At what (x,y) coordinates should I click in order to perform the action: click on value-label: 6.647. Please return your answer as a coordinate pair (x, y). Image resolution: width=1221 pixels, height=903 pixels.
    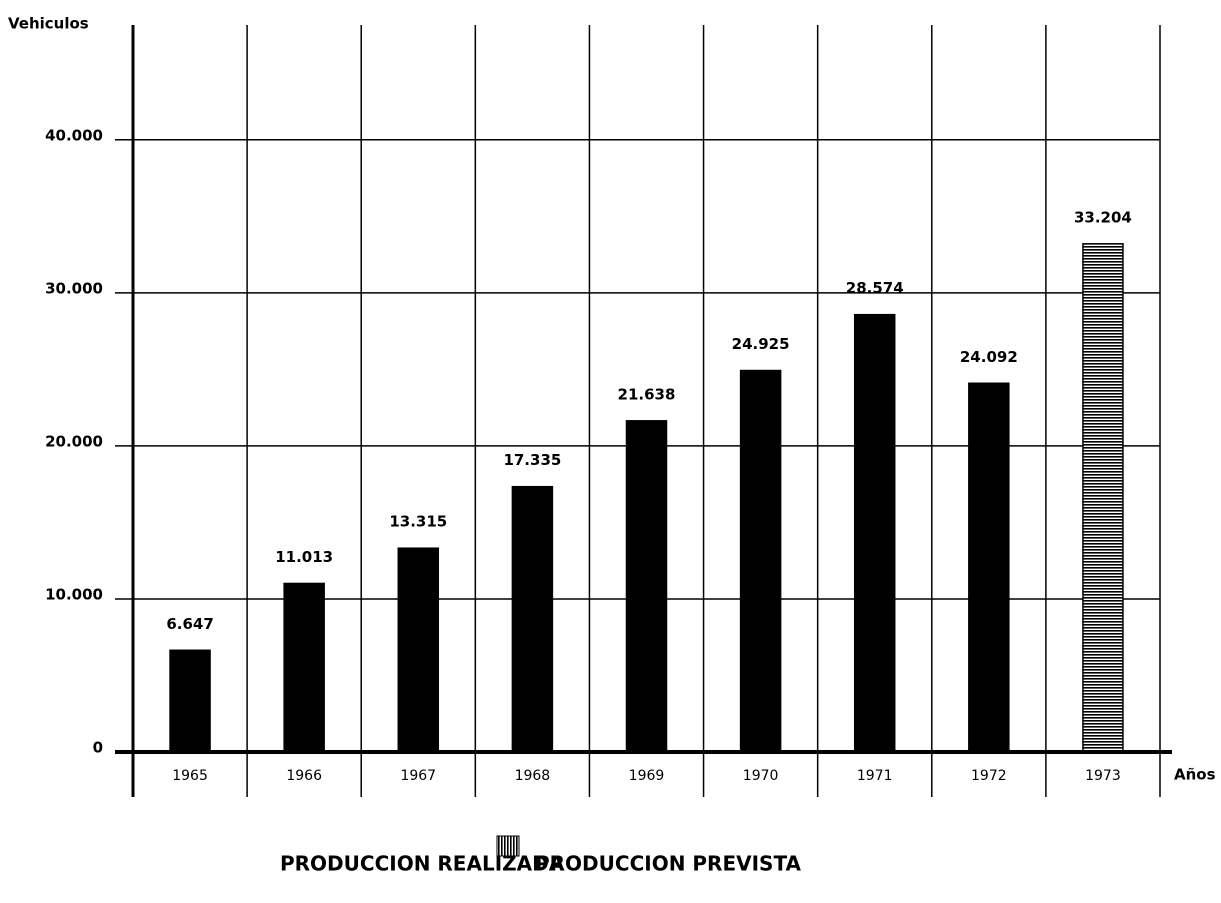
    Looking at the image, I should click on (189, 624).